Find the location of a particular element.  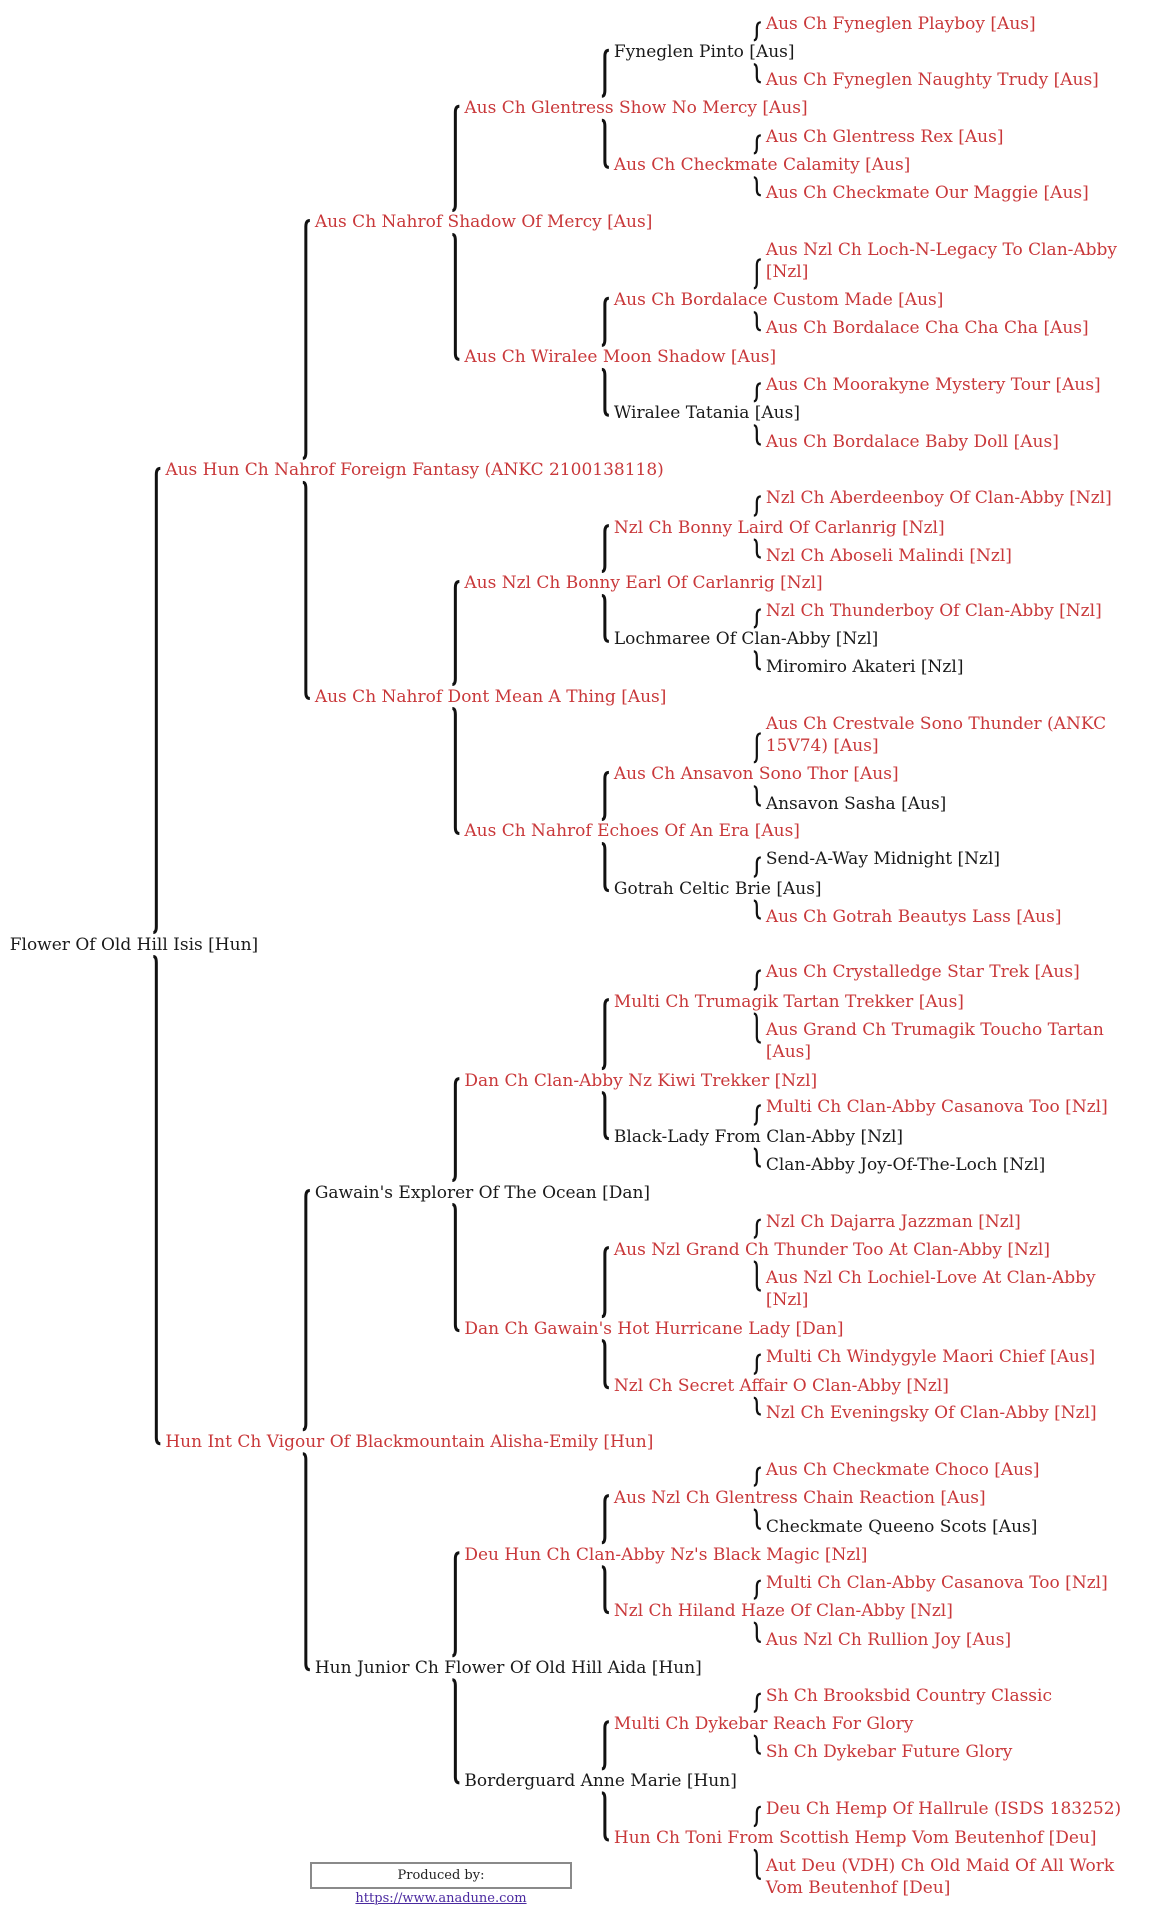

pedigree-entry-gen5: Aus Nzl Ch Rullion Joy [Aus] is located at coordinates (888, 1639).